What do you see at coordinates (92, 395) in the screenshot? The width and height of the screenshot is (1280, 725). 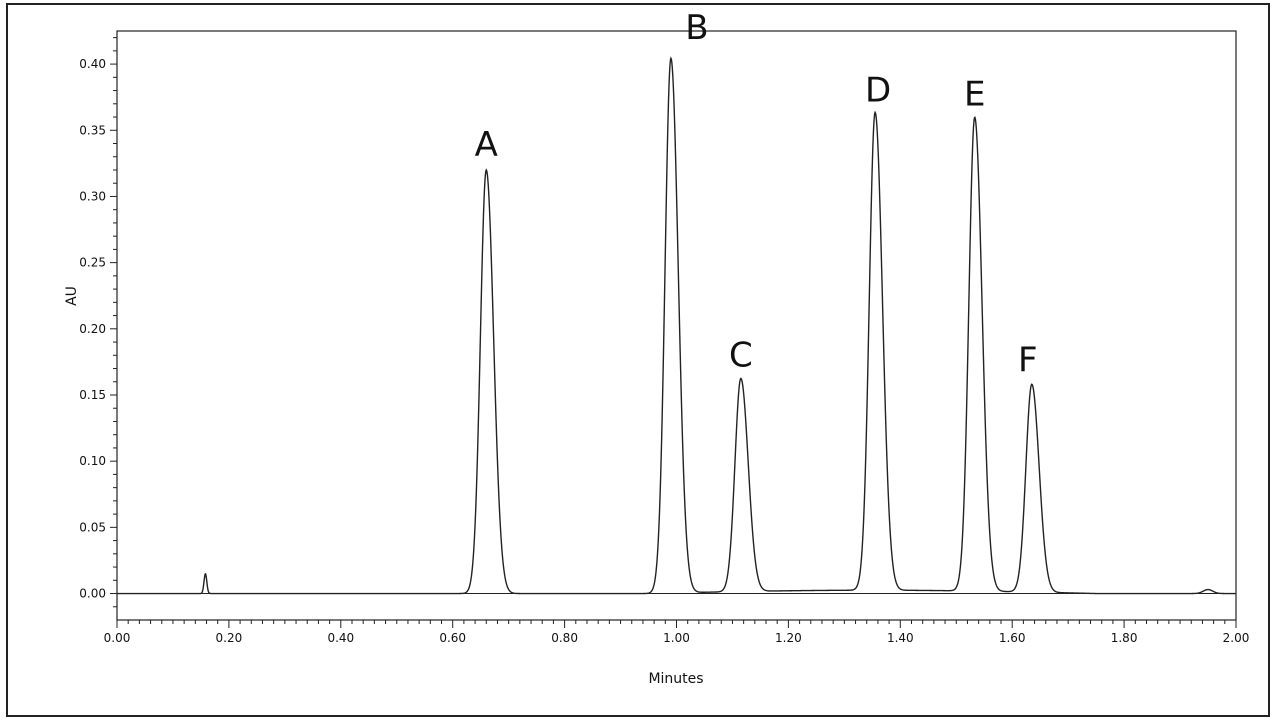 I see `y-tick-label: 0.15` at bounding box center [92, 395].